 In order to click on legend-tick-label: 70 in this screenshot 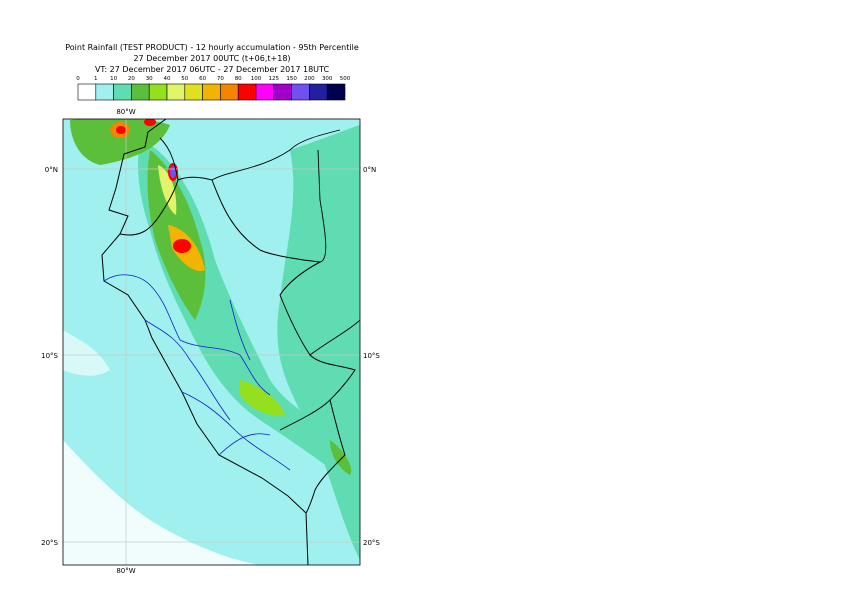, I will do `click(220, 79)`.